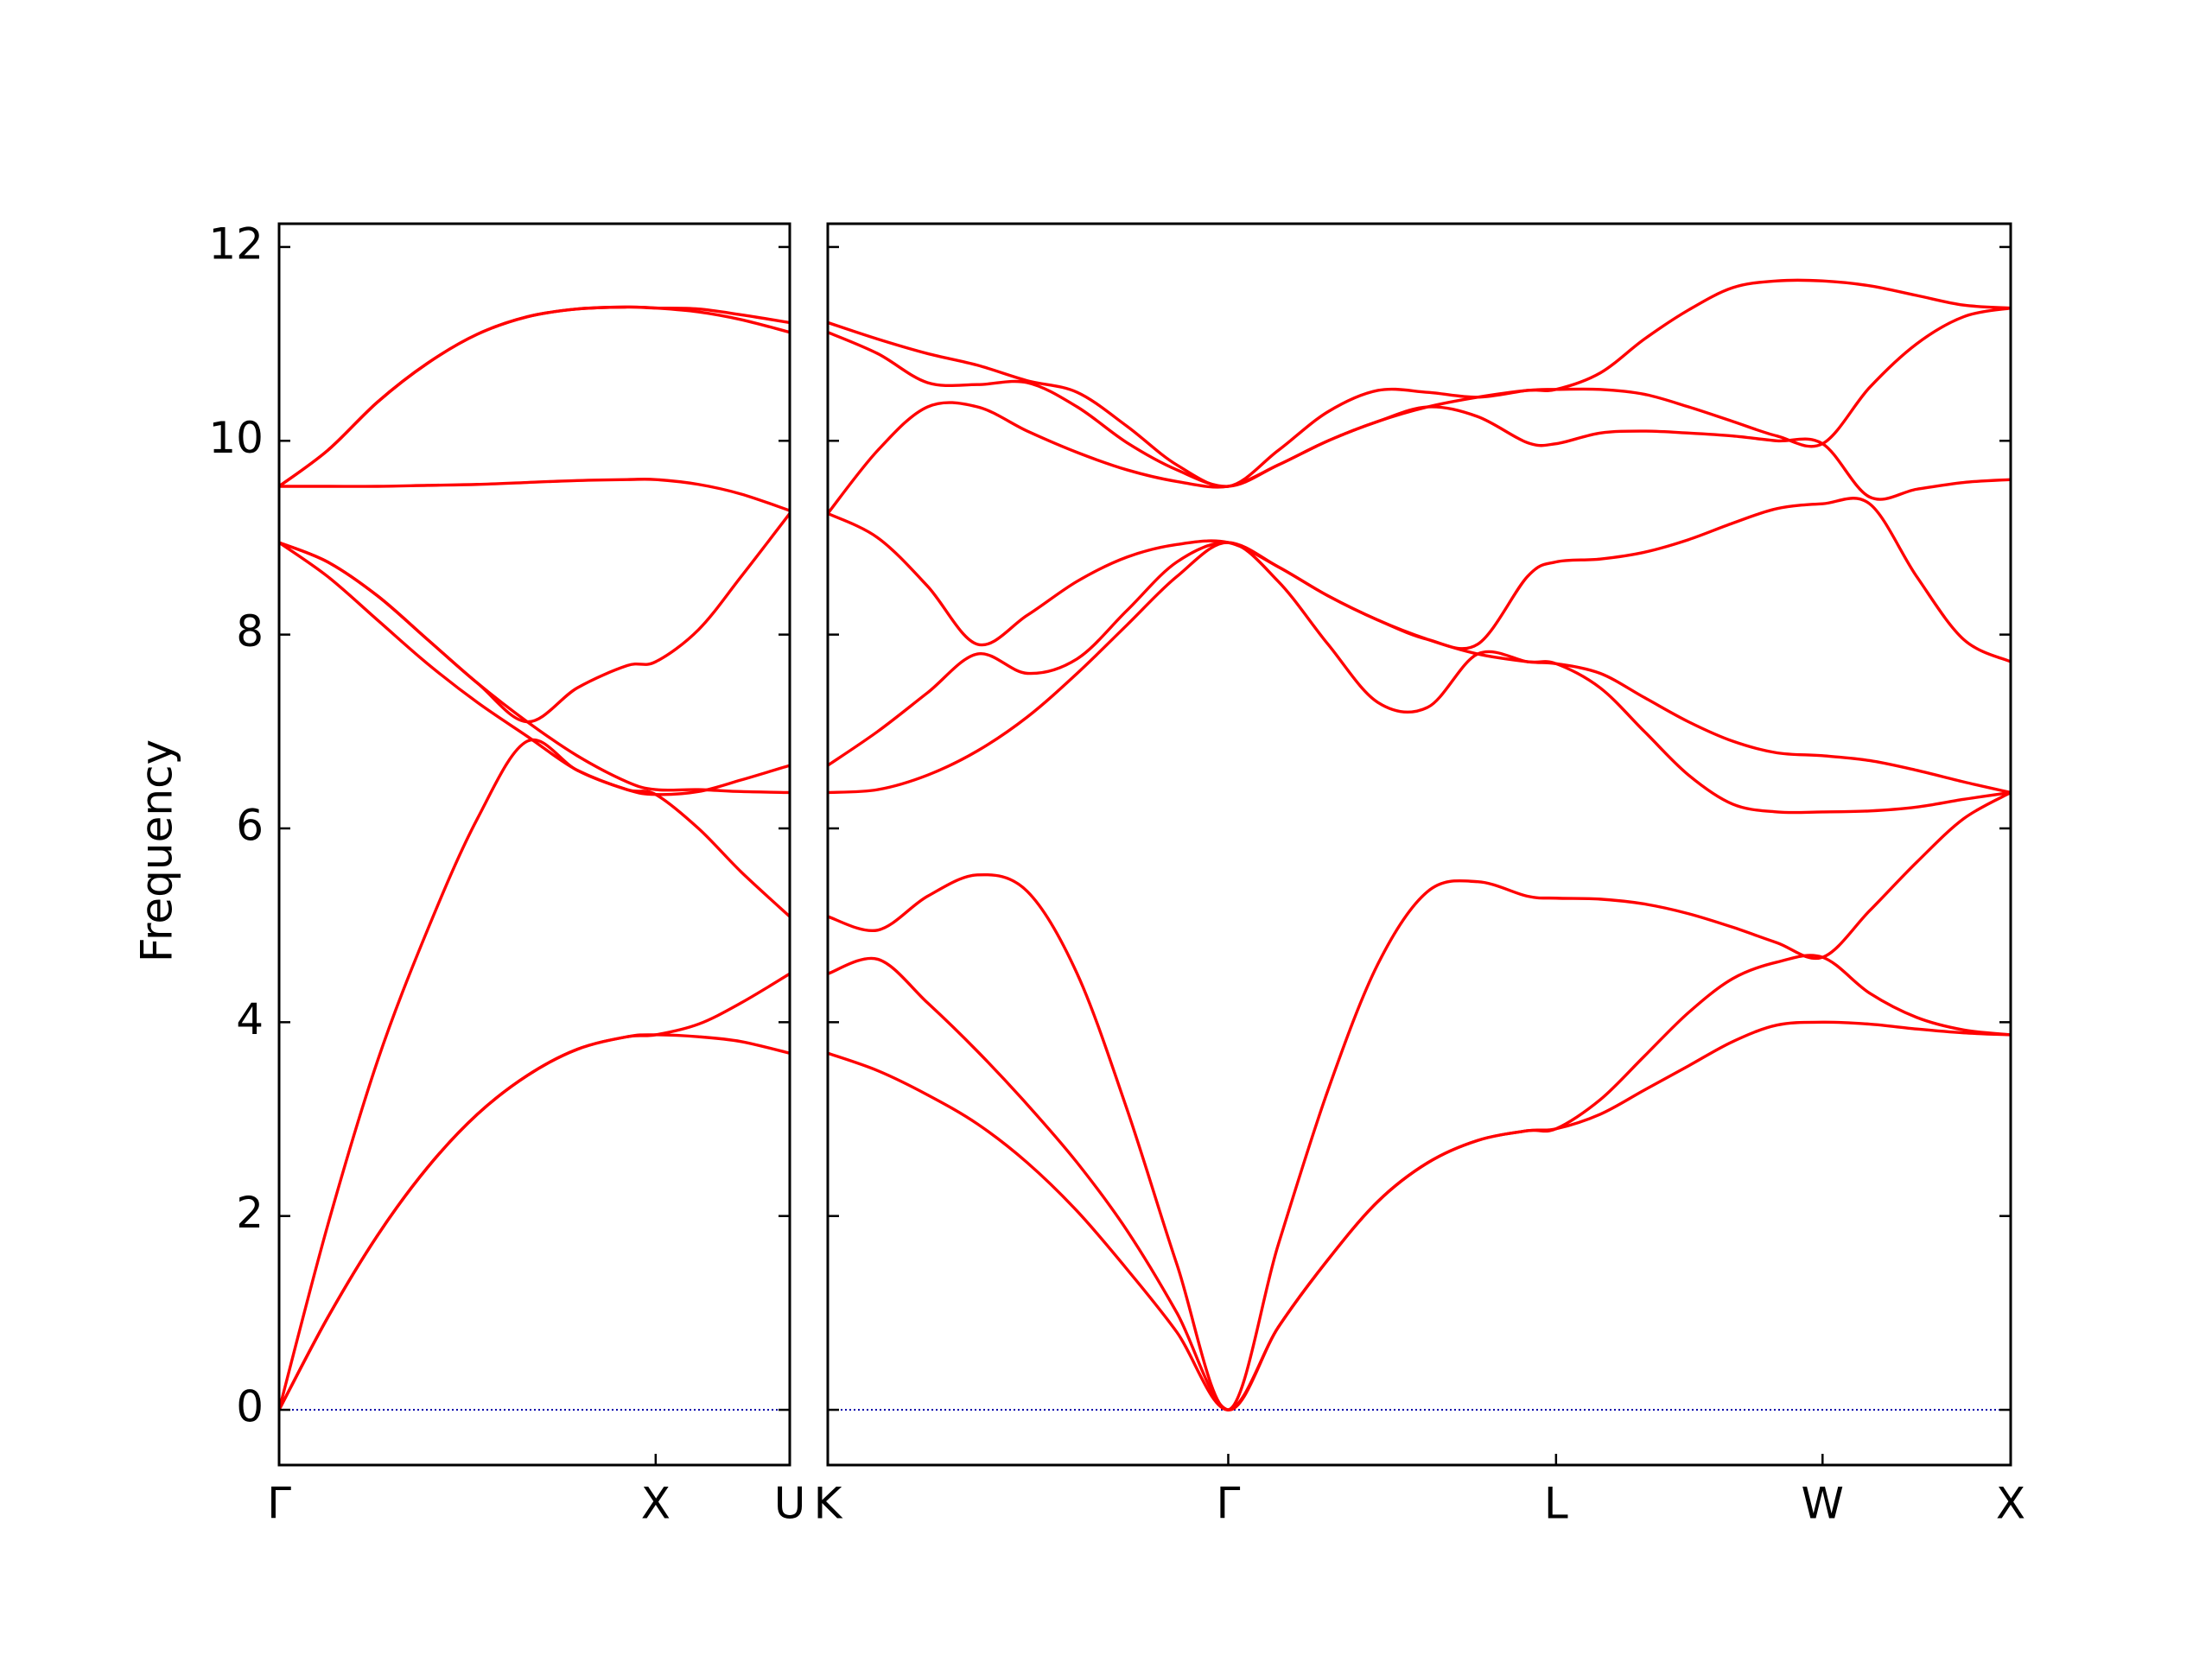 The image size is (2212, 1662). What do you see at coordinates (250, 1213) in the screenshot?
I see `y-tick-label: 2` at bounding box center [250, 1213].